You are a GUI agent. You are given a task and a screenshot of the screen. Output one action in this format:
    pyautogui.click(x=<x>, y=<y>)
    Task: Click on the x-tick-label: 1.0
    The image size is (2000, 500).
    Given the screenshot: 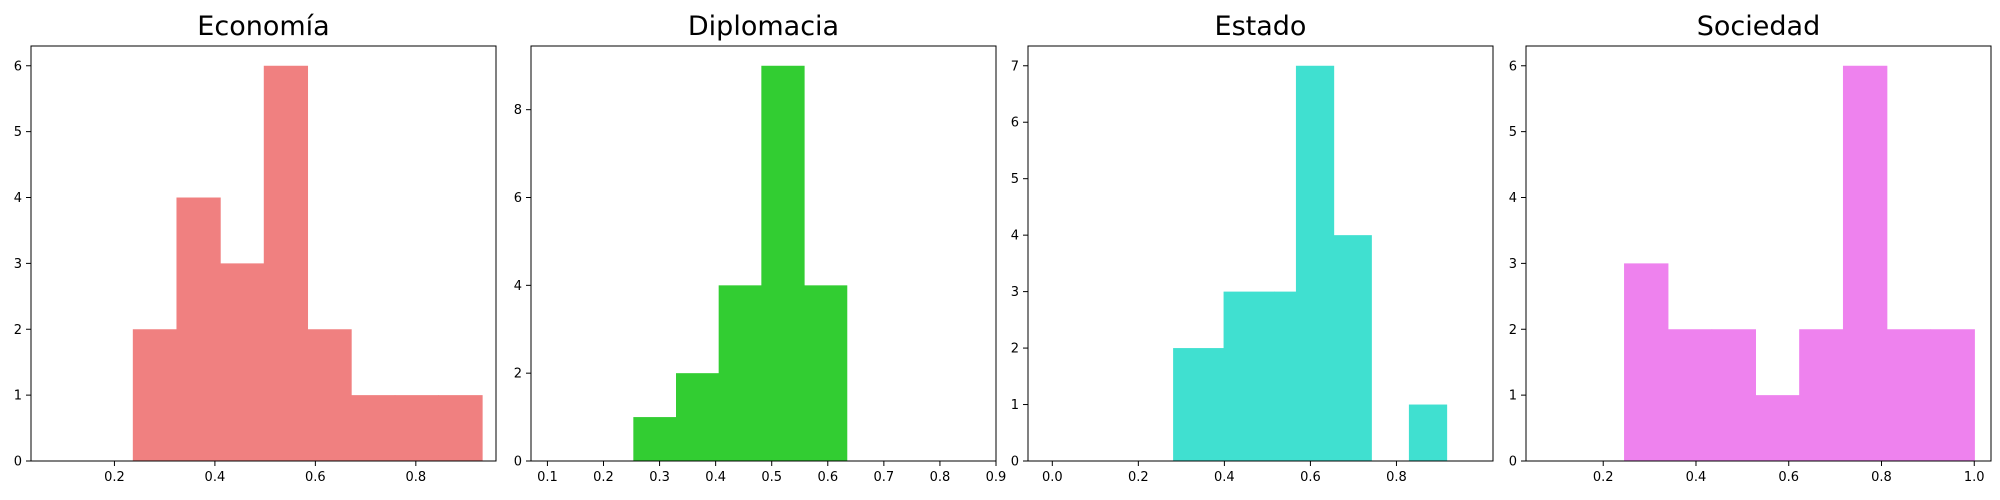 What is the action you would take?
    pyautogui.click(x=1974, y=477)
    